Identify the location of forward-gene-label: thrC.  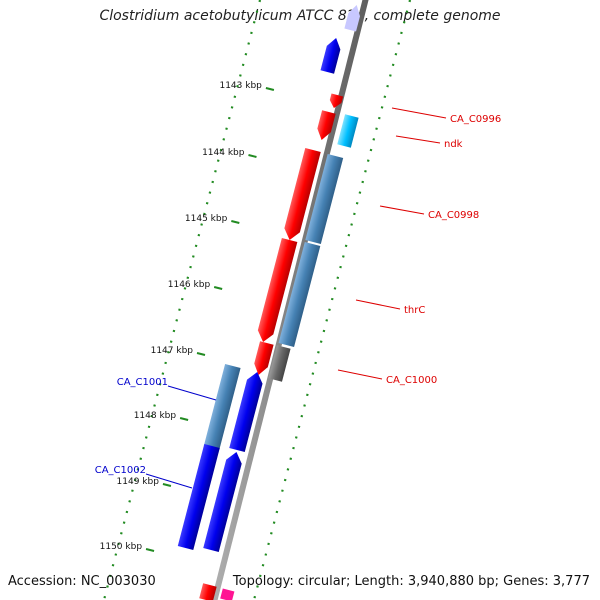
(414, 310).